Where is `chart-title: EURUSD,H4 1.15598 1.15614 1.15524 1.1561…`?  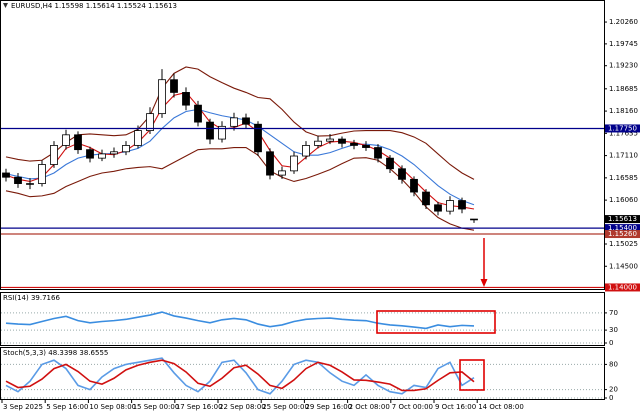
chart-title: EURUSD,H4 1.15598 1.15614 1.15524 1.1561… is located at coordinates (94, 6).